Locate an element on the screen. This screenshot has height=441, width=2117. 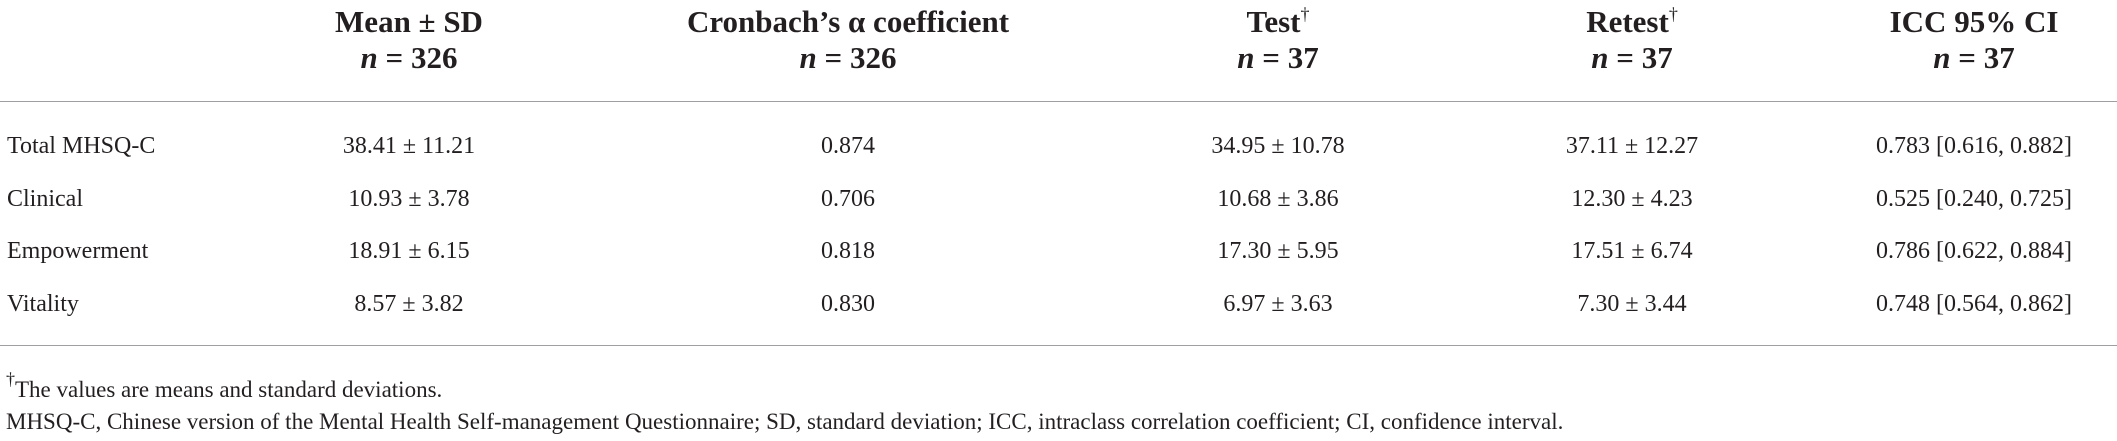
cell: 17.51 ± 6.74 is located at coordinates (1632, 251).